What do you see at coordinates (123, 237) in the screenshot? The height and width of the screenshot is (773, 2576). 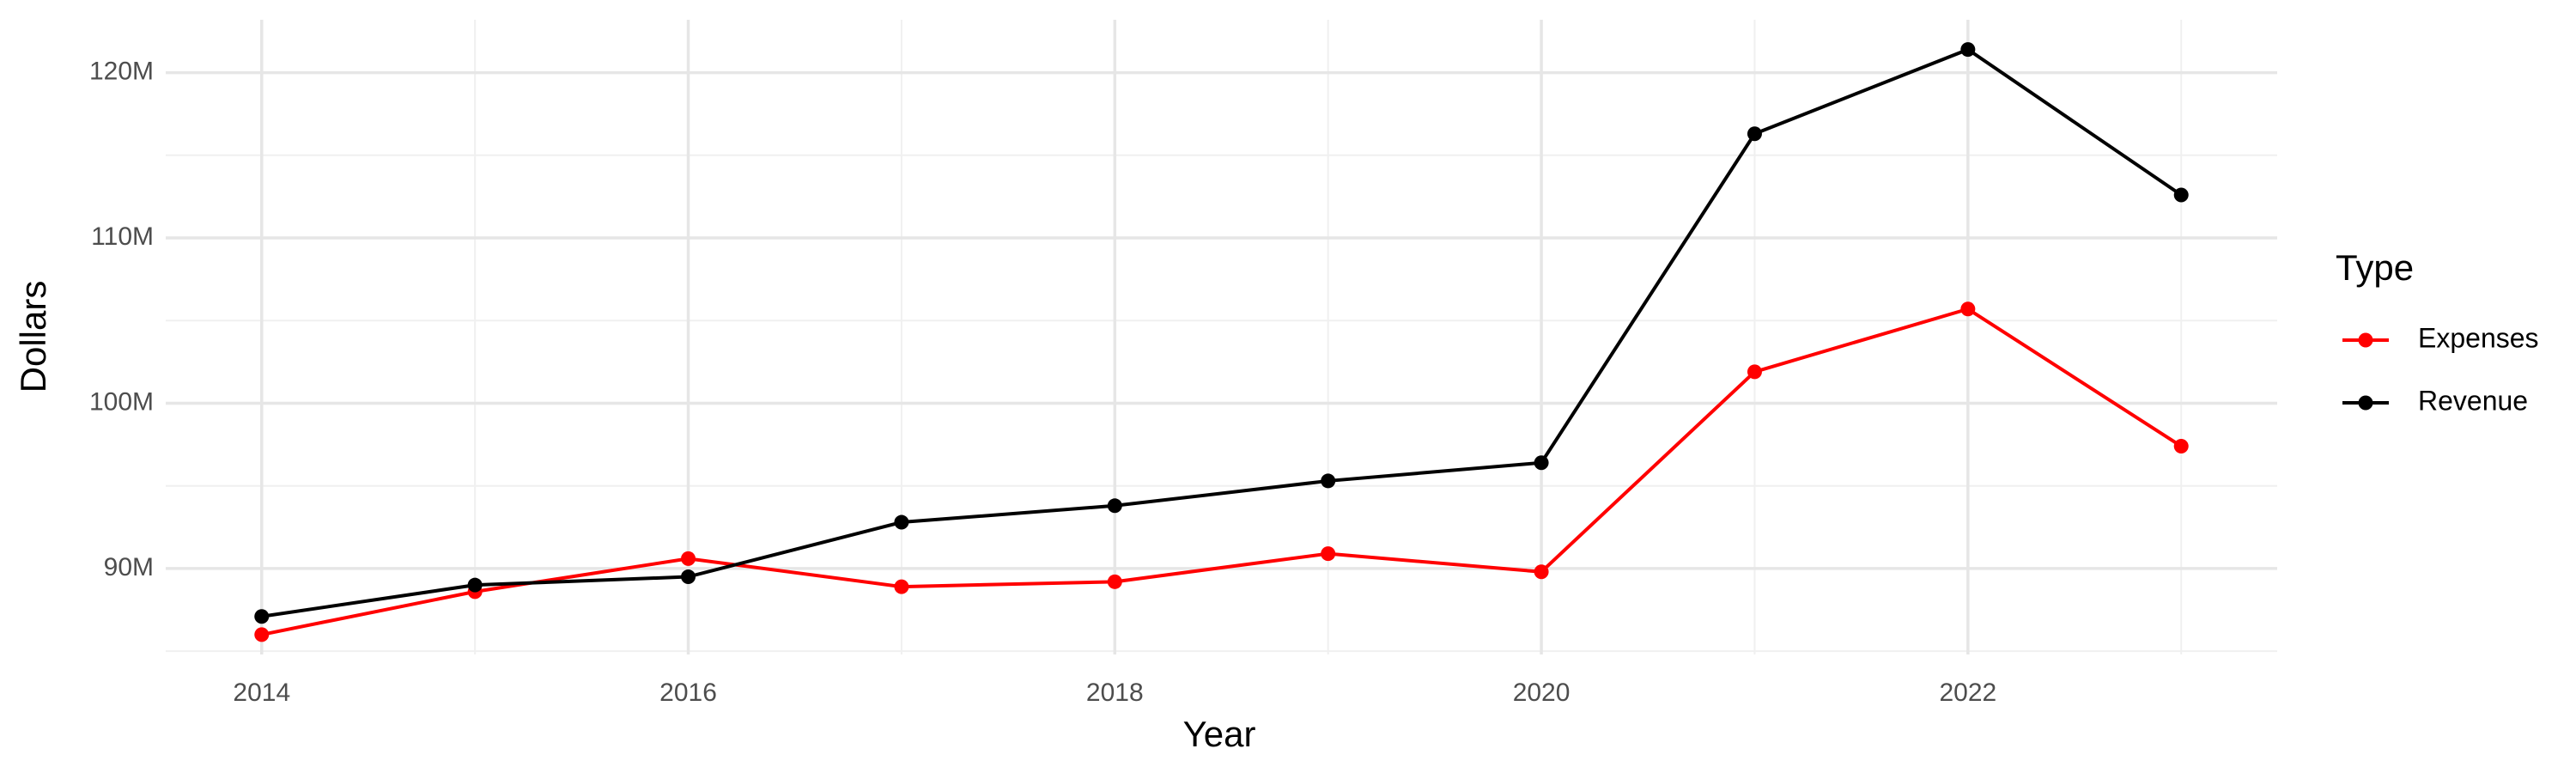 I see `y-tick-label: 110M` at bounding box center [123, 237].